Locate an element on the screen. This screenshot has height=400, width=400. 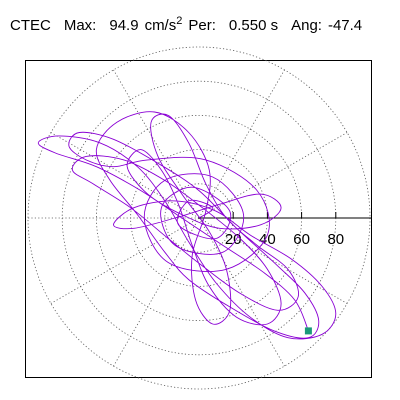
chart-header: CTEC Max: 94.9 cm/s2 Per: 0.550 s Ang: -47.4 is located at coordinates (186, 26).